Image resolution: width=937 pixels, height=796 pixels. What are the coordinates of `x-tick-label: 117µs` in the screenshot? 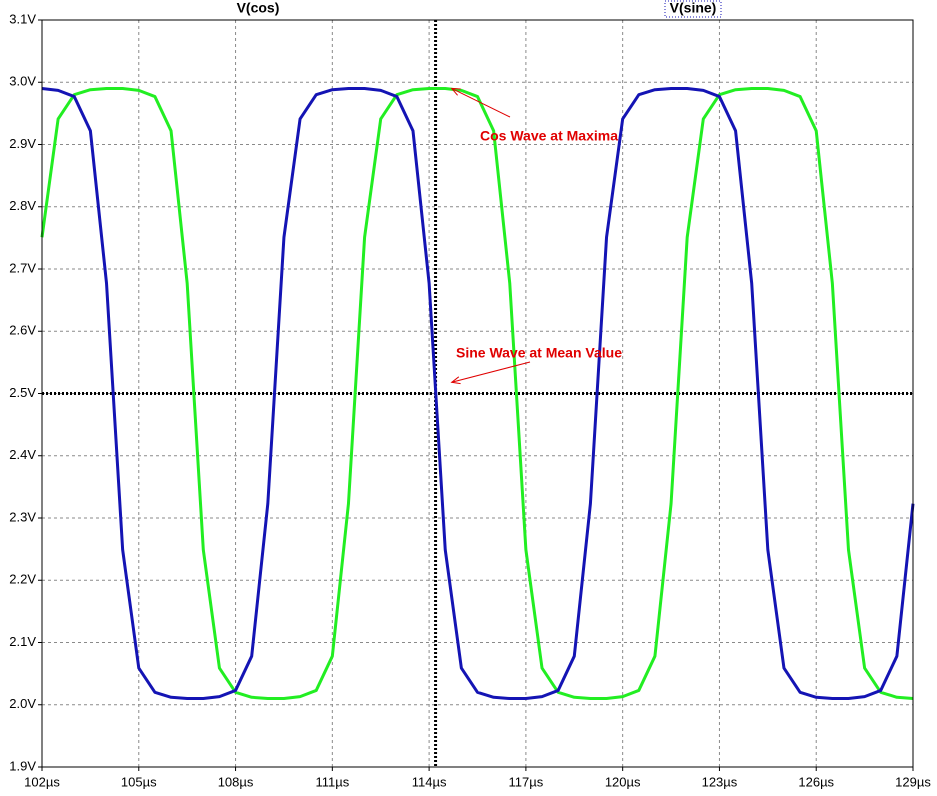 It's located at (526, 781).